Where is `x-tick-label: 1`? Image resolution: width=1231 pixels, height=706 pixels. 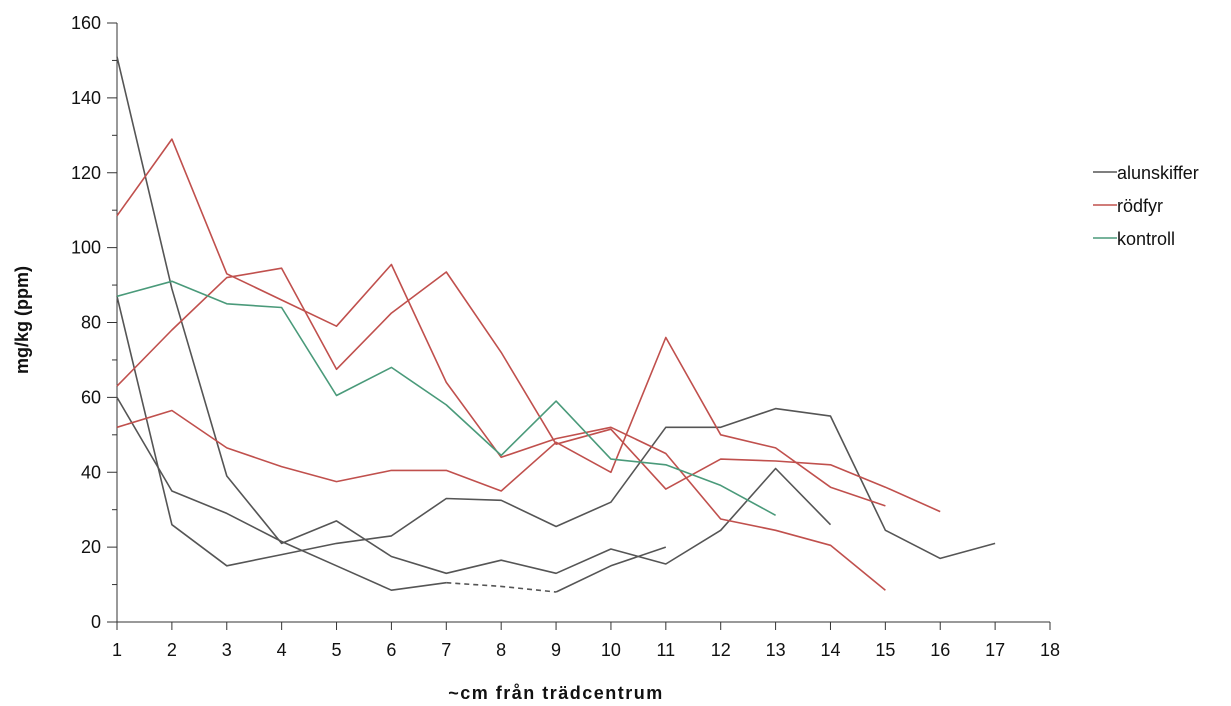
x-tick-label: 1 is located at coordinates (117, 650).